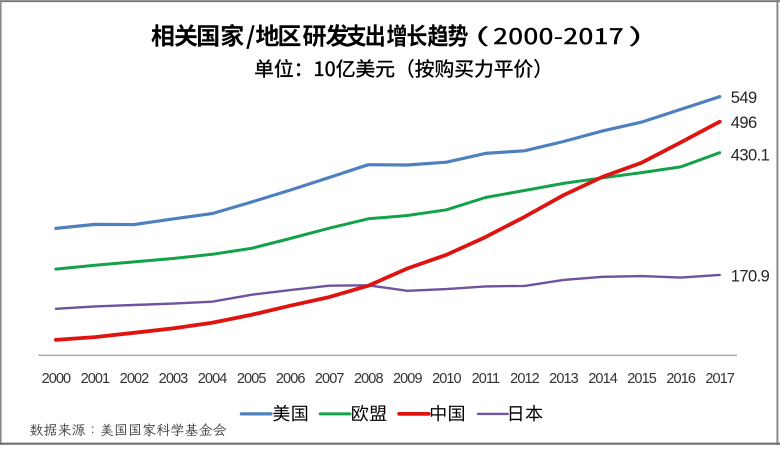 The width and height of the screenshot is (780, 452). What do you see at coordinates (329, 379) in the screenshot?
I see `svg-text: 2007` at bounding box center [329, 379].